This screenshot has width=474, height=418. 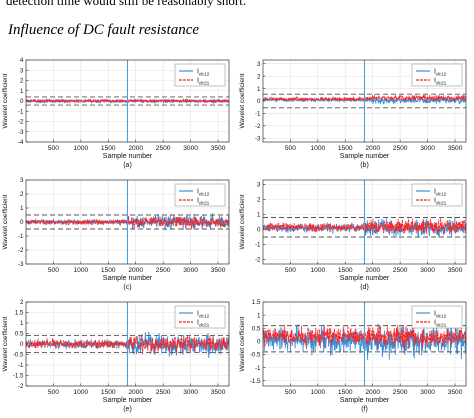 I want to click on panel-label: (b), so click(x=364, y=165).